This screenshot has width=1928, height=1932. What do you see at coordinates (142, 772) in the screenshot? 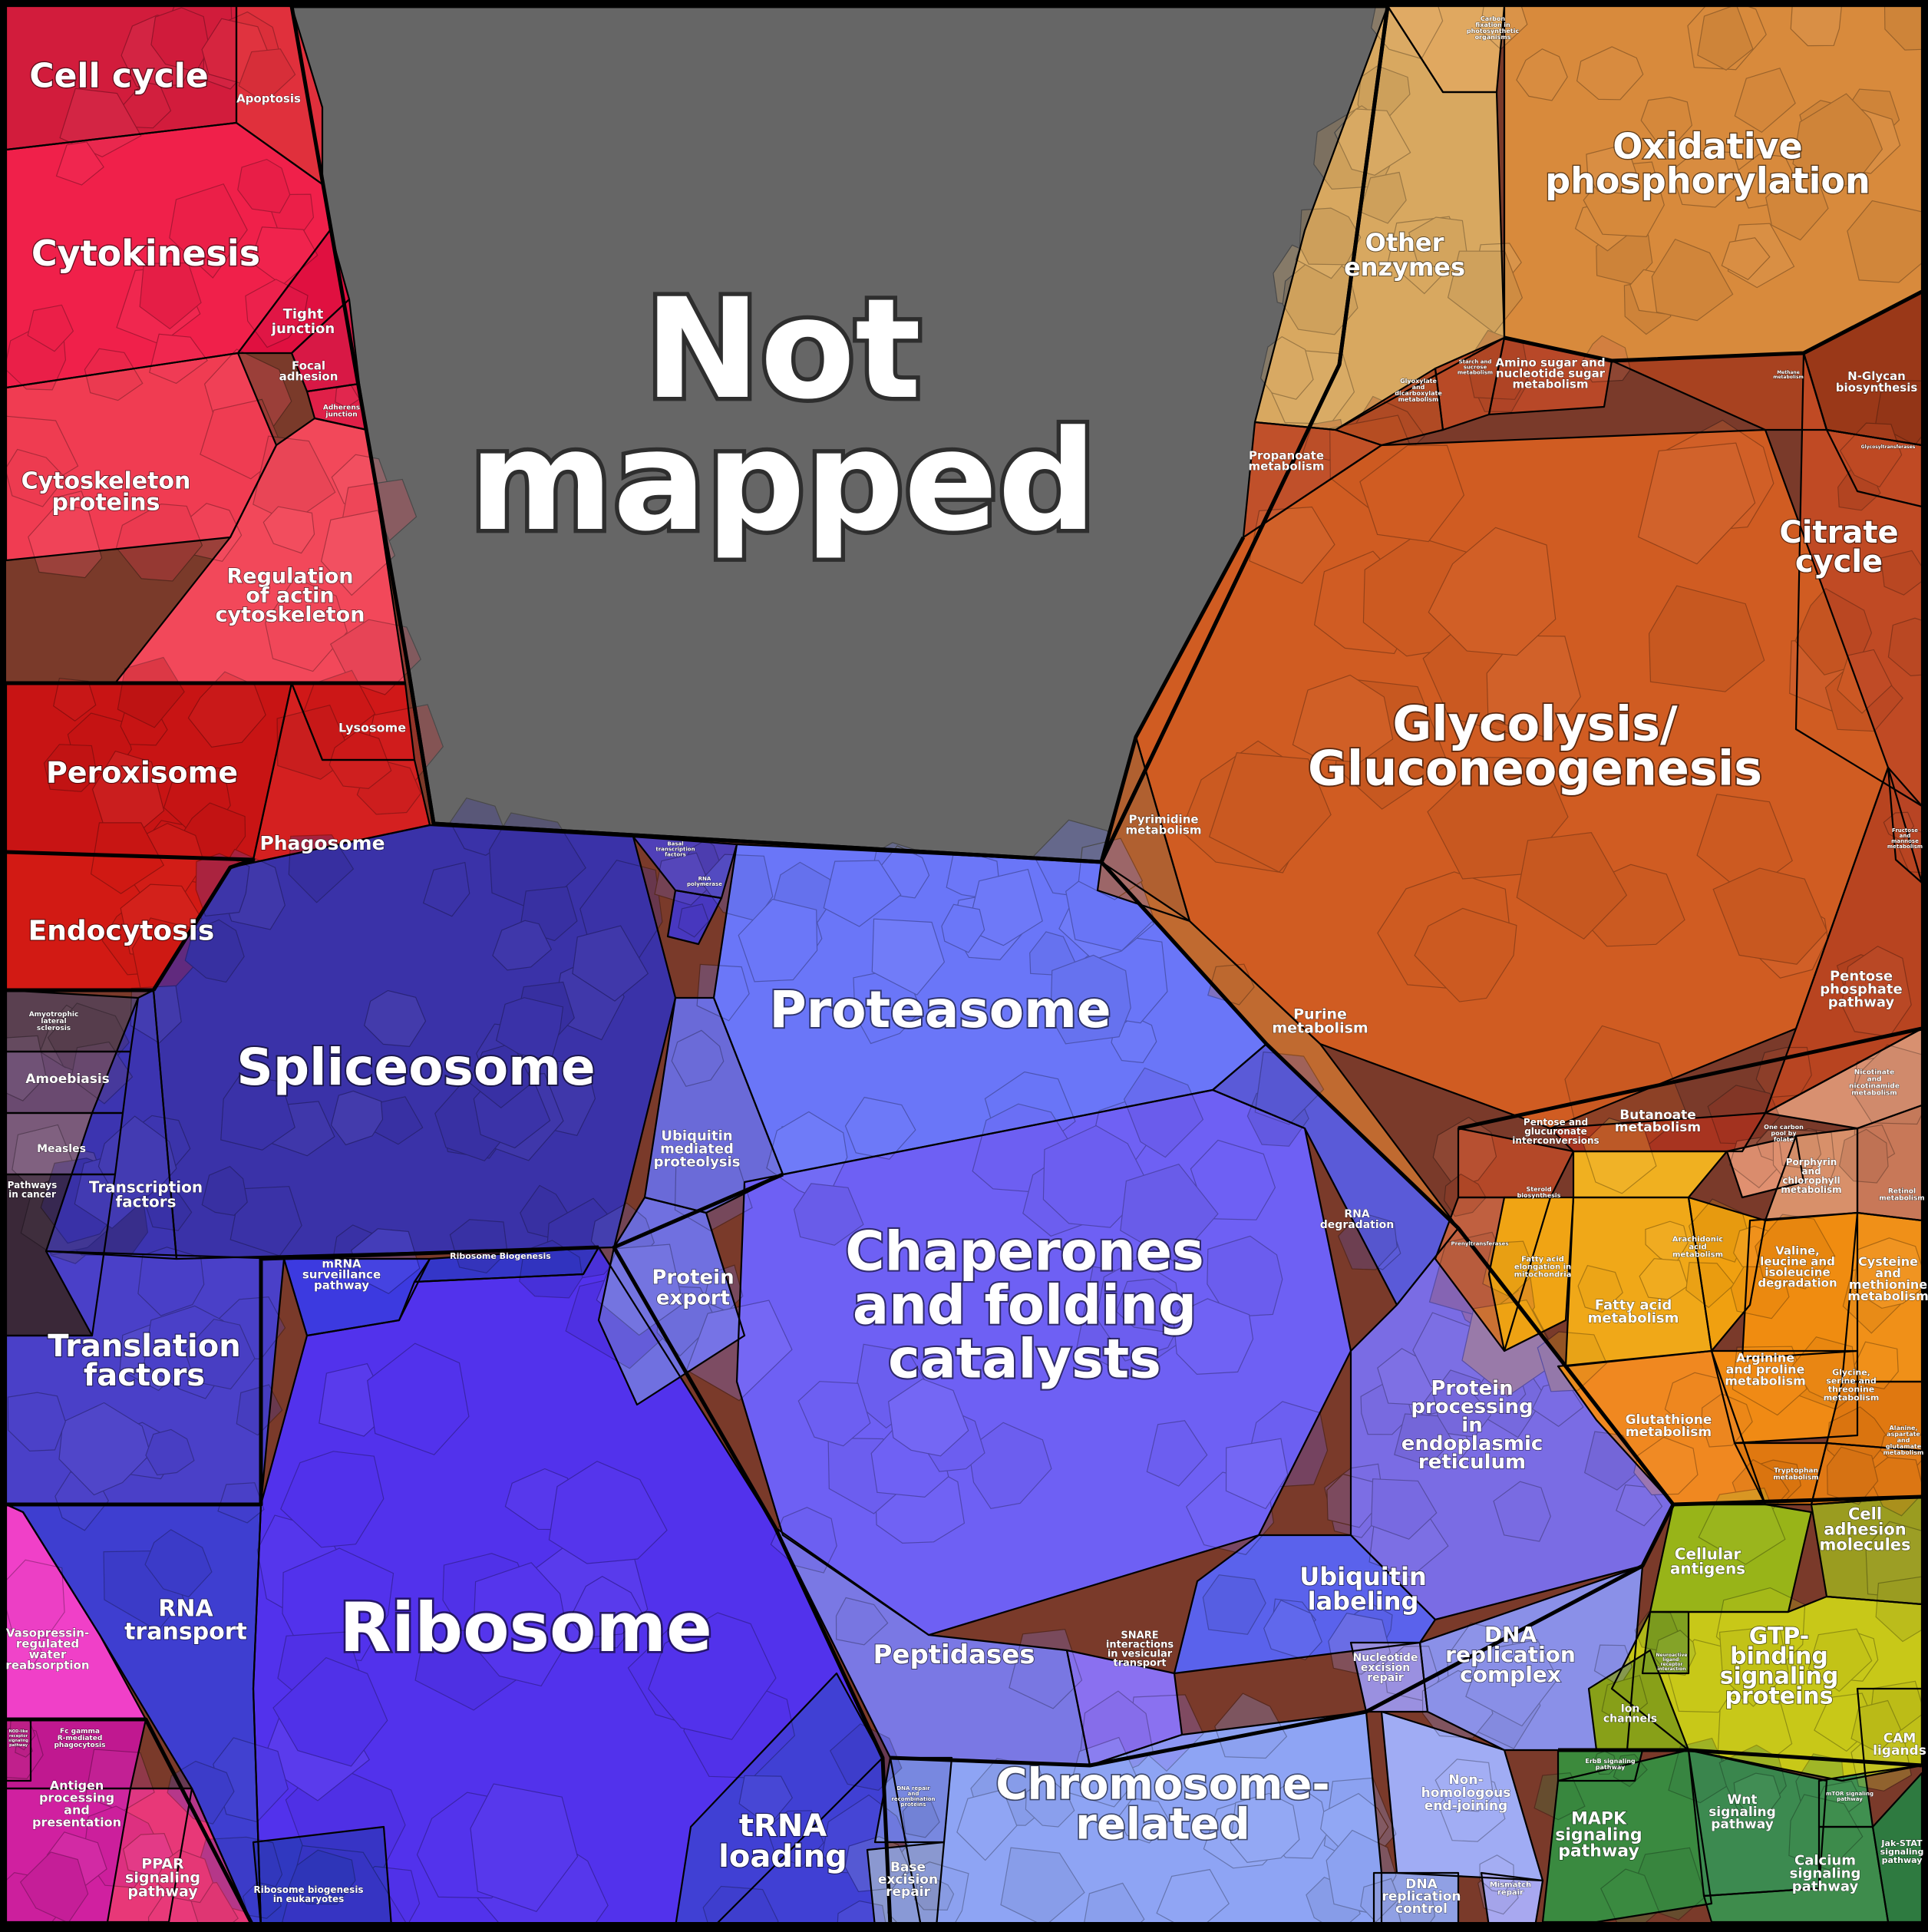
I see `label-peroxisome: Peroxisome` at bounding box center [142, 772].